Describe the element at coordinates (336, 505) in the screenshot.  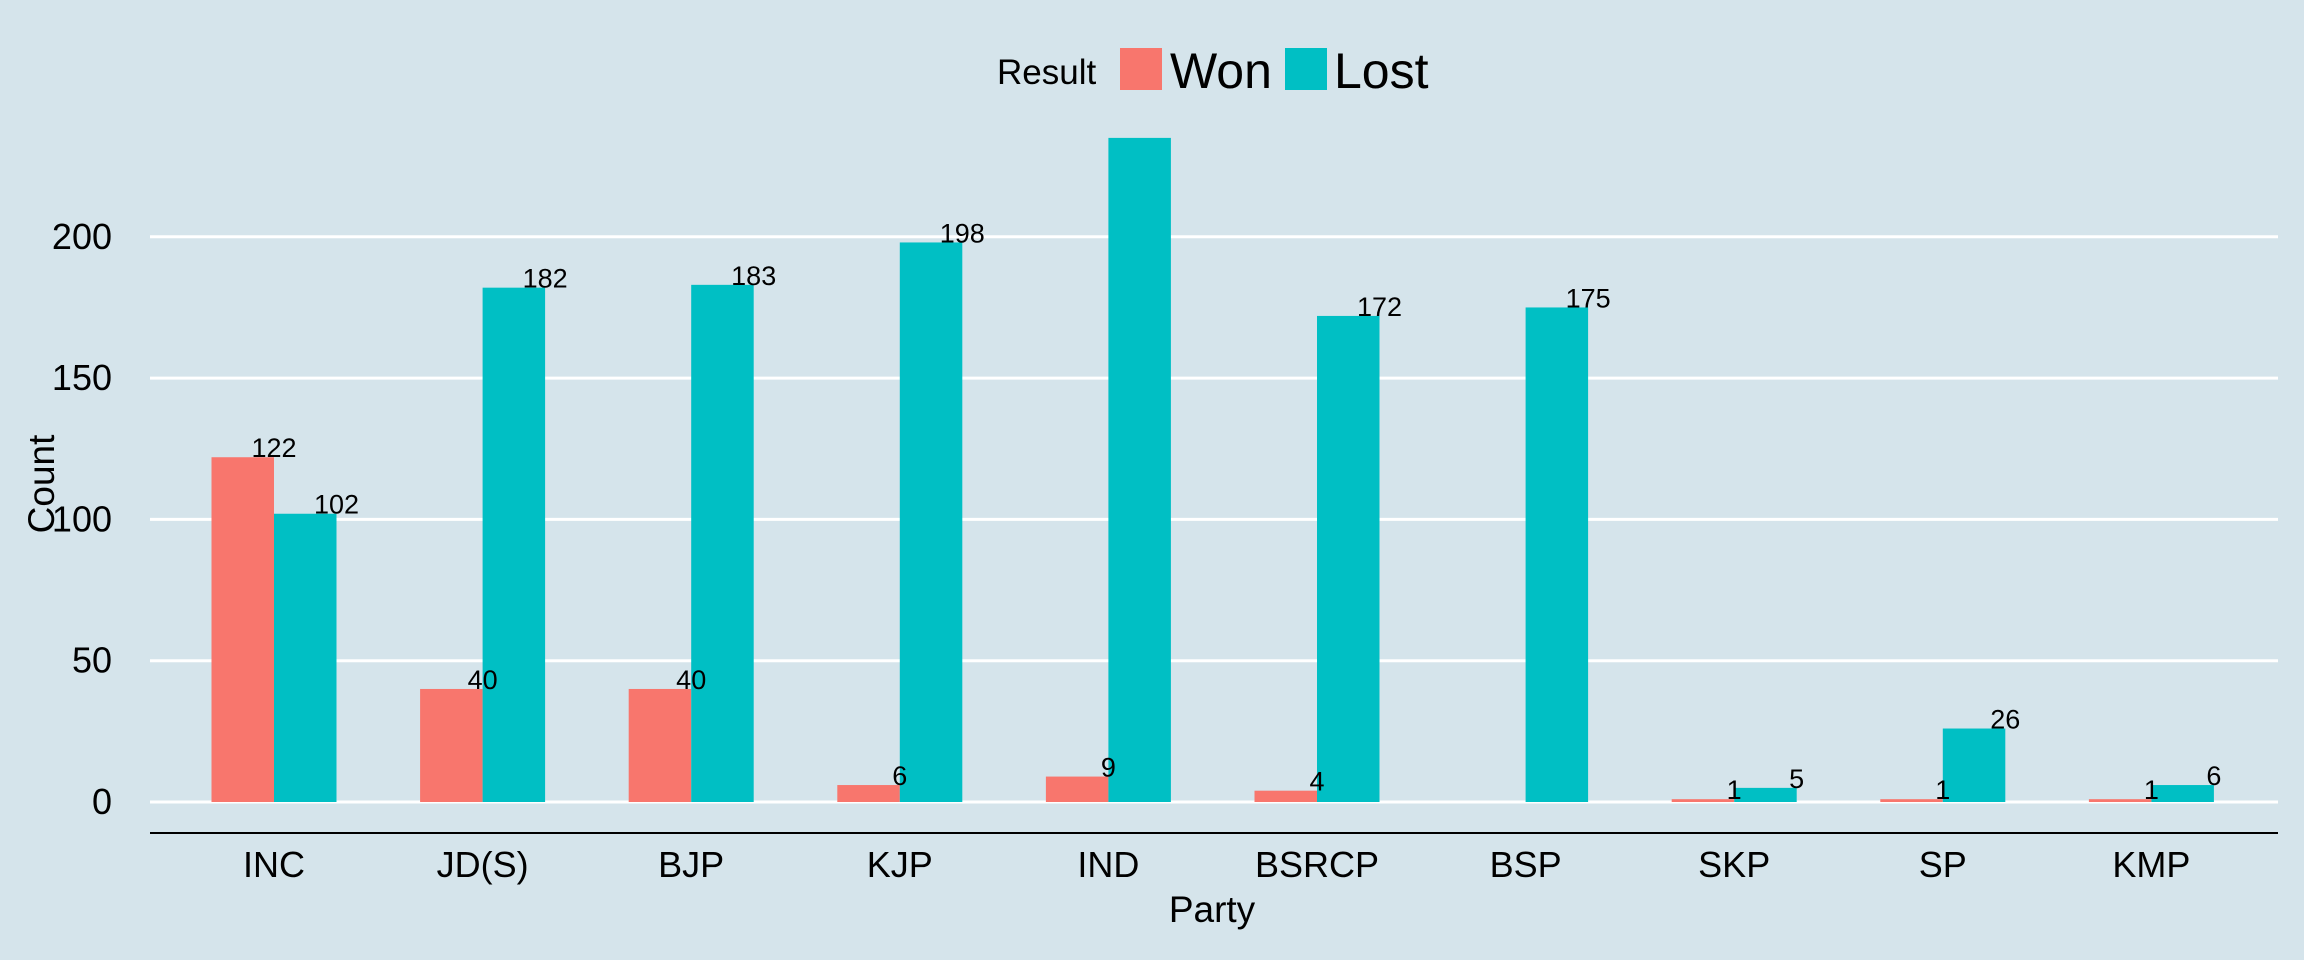
I see `data-label-lost-INC: 102` at that location.